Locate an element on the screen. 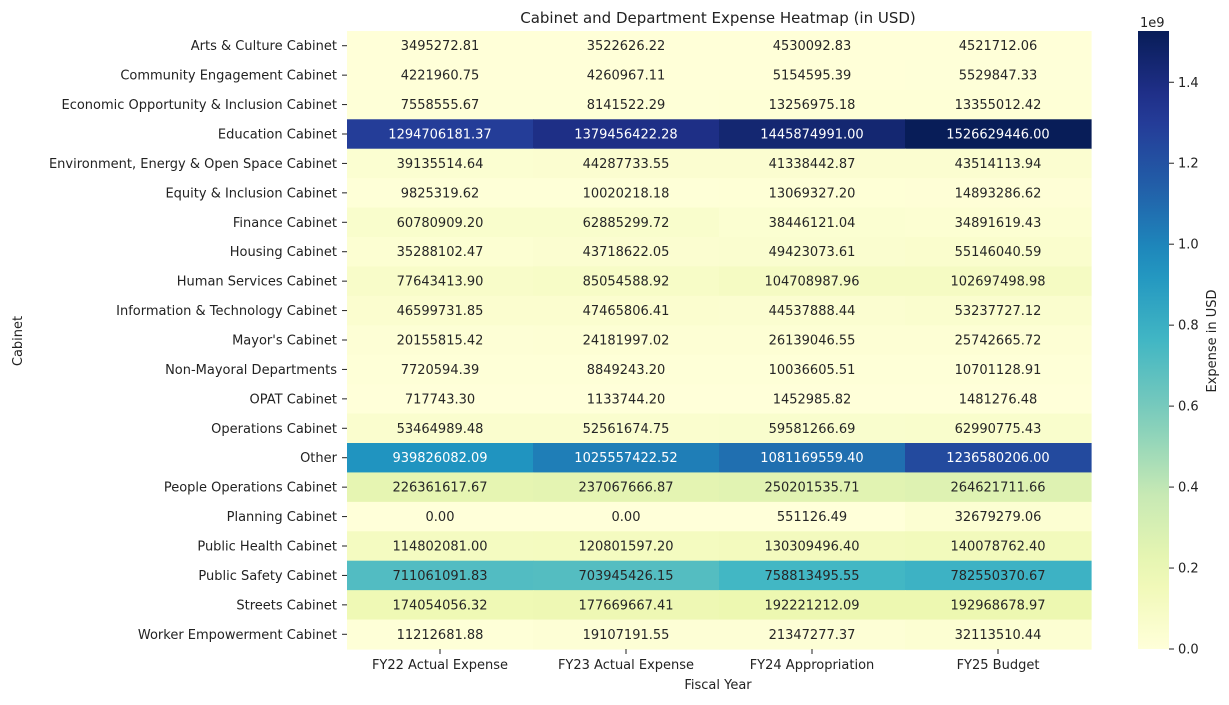  cell-value-label: 102697498.98 is located at coordinates (997, 282).